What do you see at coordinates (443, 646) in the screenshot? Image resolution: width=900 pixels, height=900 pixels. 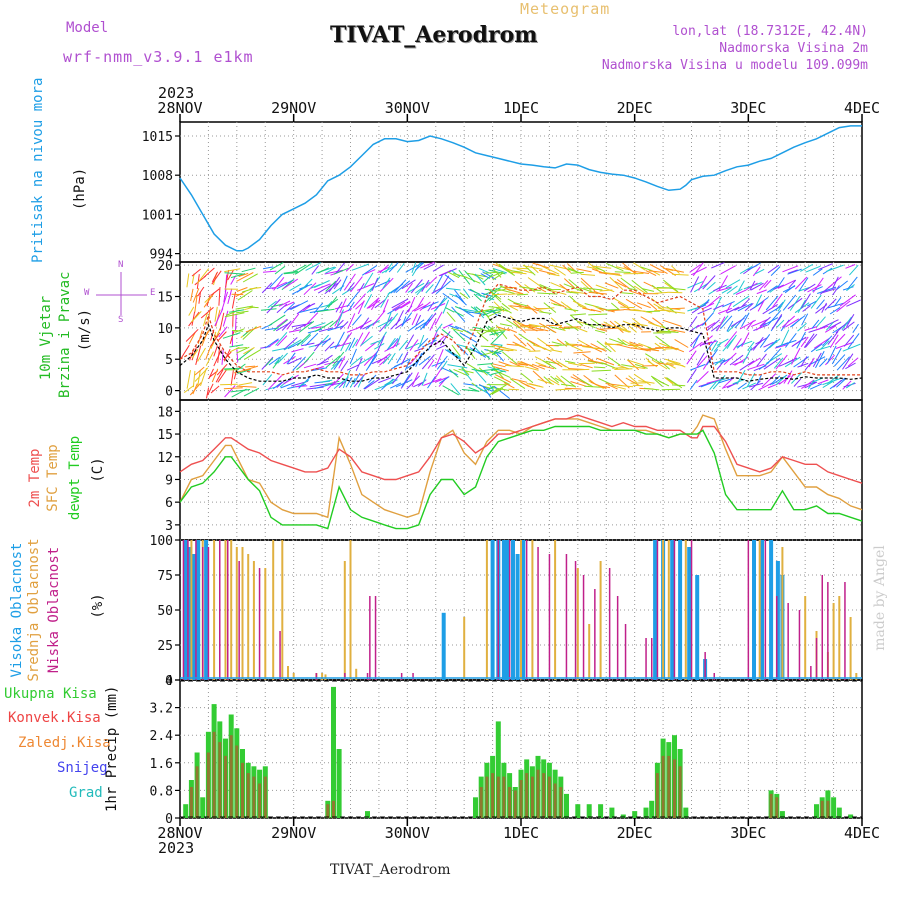 I see `cloud-bar-high` at bounding box center [443, 646].